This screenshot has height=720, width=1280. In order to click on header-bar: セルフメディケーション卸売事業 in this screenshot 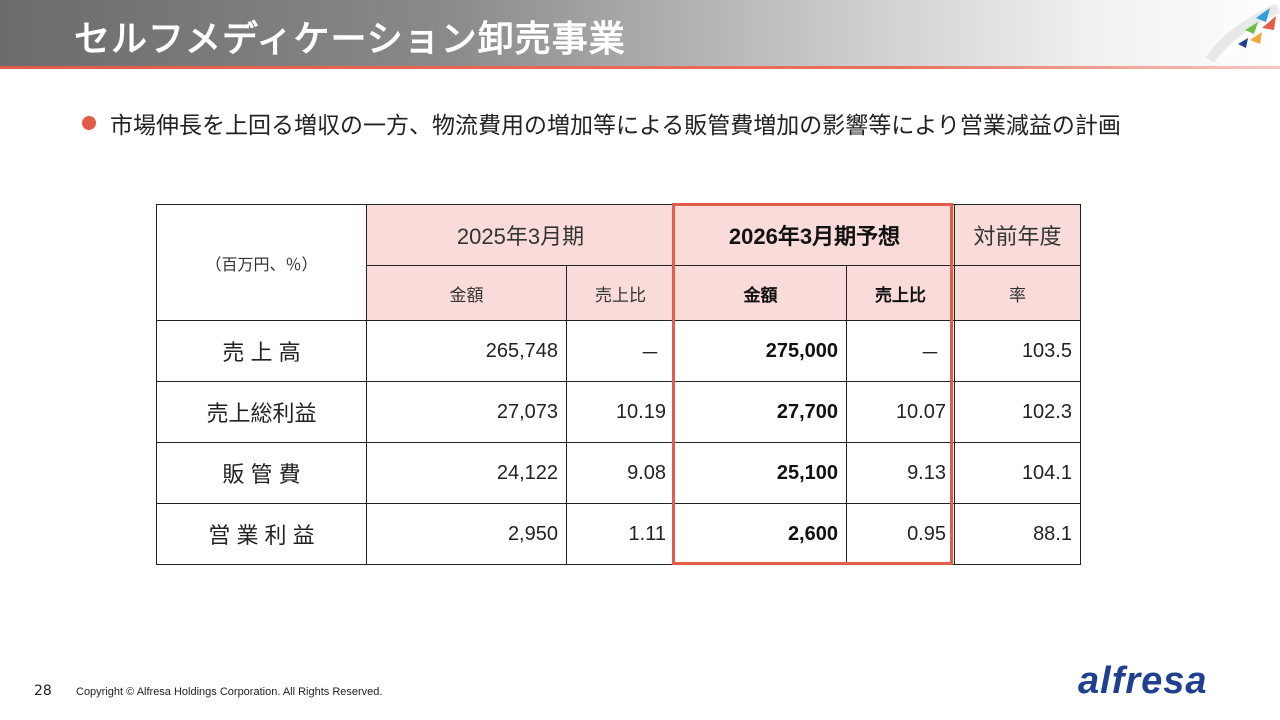, I will do `click(640, 33)`.